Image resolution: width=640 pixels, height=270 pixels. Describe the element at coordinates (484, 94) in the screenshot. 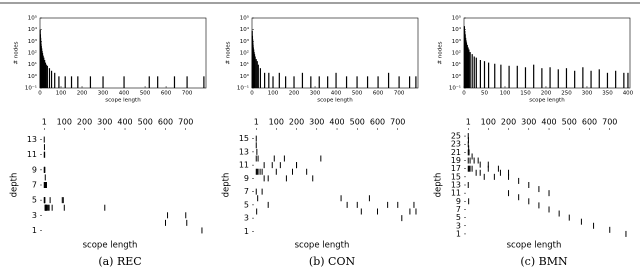

I see `x-tick-label: 50` at that location.